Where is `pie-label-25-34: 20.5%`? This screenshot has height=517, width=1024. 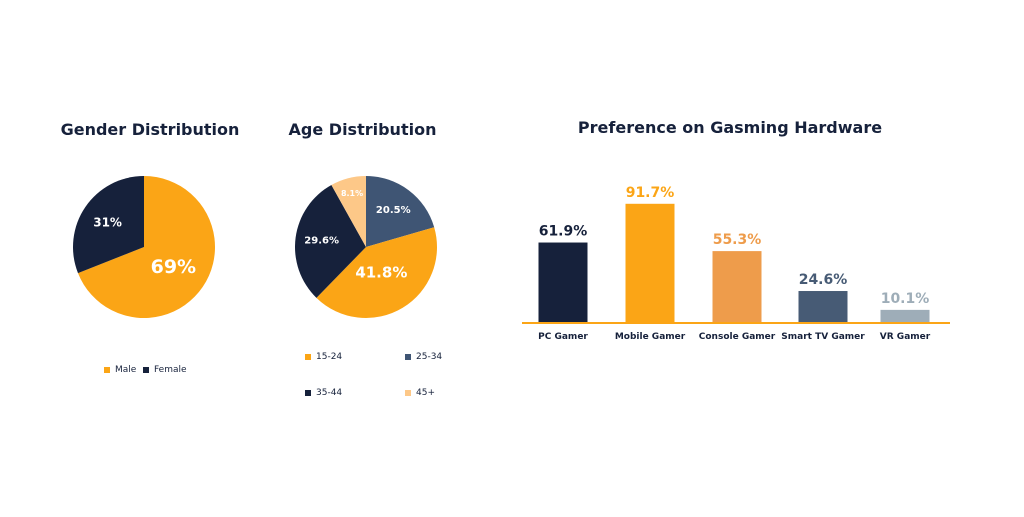 pie-label-25-34: 20.5% is located at coordinates (393, 210).